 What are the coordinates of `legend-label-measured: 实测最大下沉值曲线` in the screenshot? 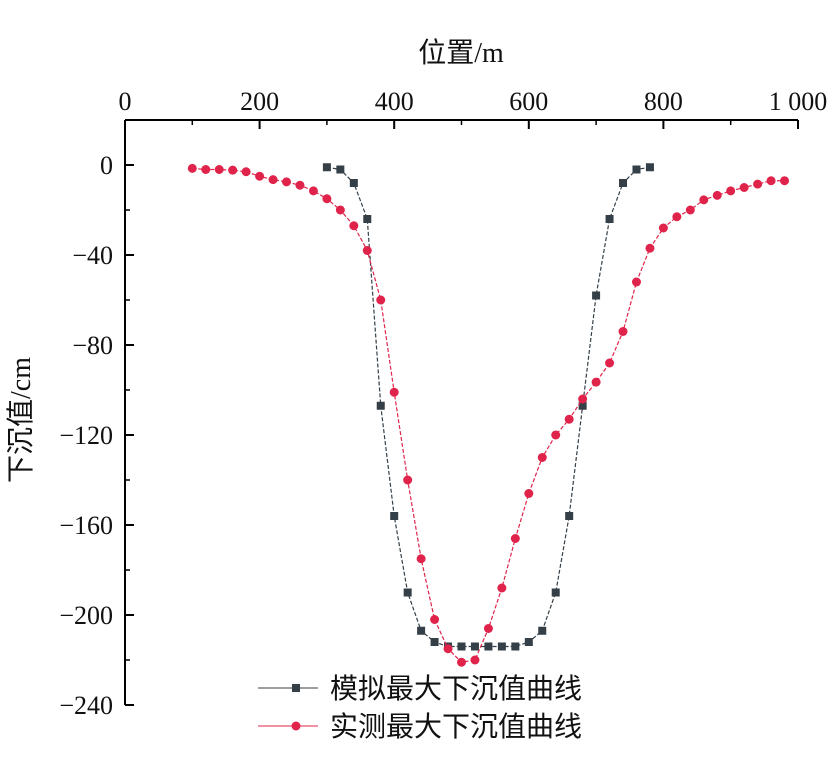 It's located at (456, 727).